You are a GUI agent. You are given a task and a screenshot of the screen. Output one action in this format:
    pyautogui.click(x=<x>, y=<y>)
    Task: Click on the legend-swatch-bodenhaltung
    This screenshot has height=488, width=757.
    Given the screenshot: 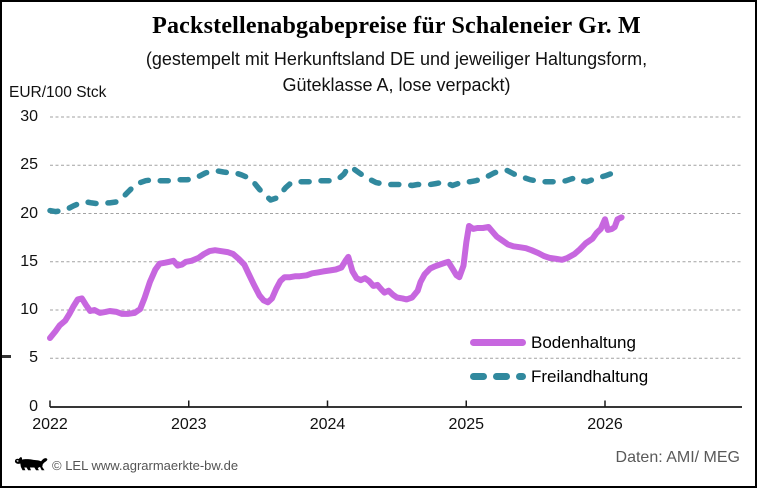 What is the action you would take?
    pyautogui.click(x=498, y=342)
    